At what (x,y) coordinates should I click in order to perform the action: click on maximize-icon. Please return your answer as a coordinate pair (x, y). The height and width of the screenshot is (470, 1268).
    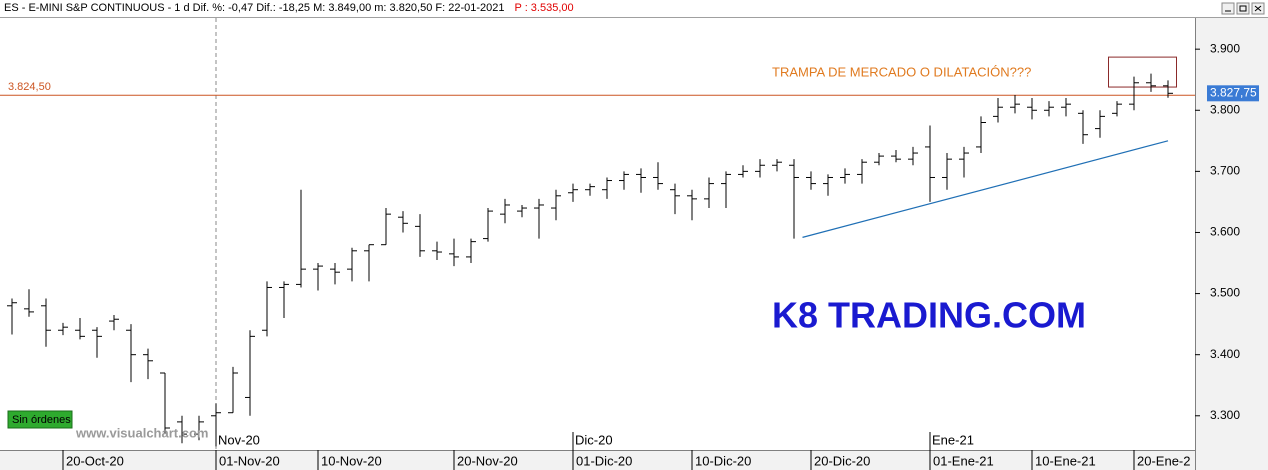
    Looking at the image, I should click on (1243, 8).